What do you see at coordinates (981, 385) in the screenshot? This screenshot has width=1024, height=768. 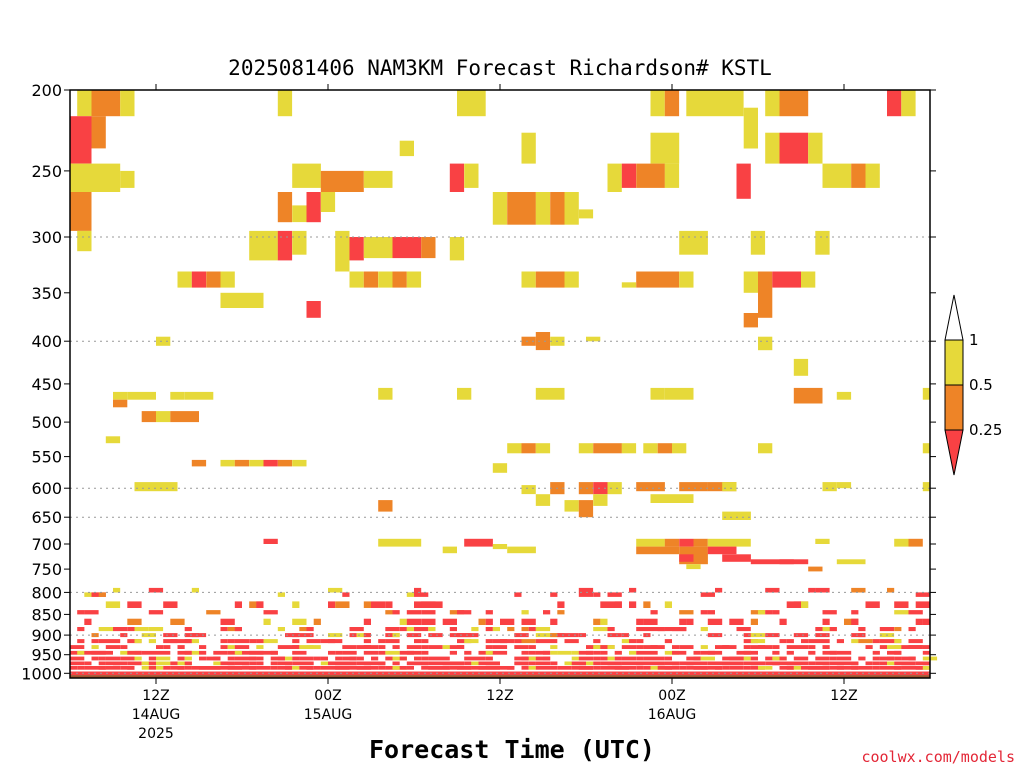 I see `legend-label: 0.5` at bounding box center [981, 385].